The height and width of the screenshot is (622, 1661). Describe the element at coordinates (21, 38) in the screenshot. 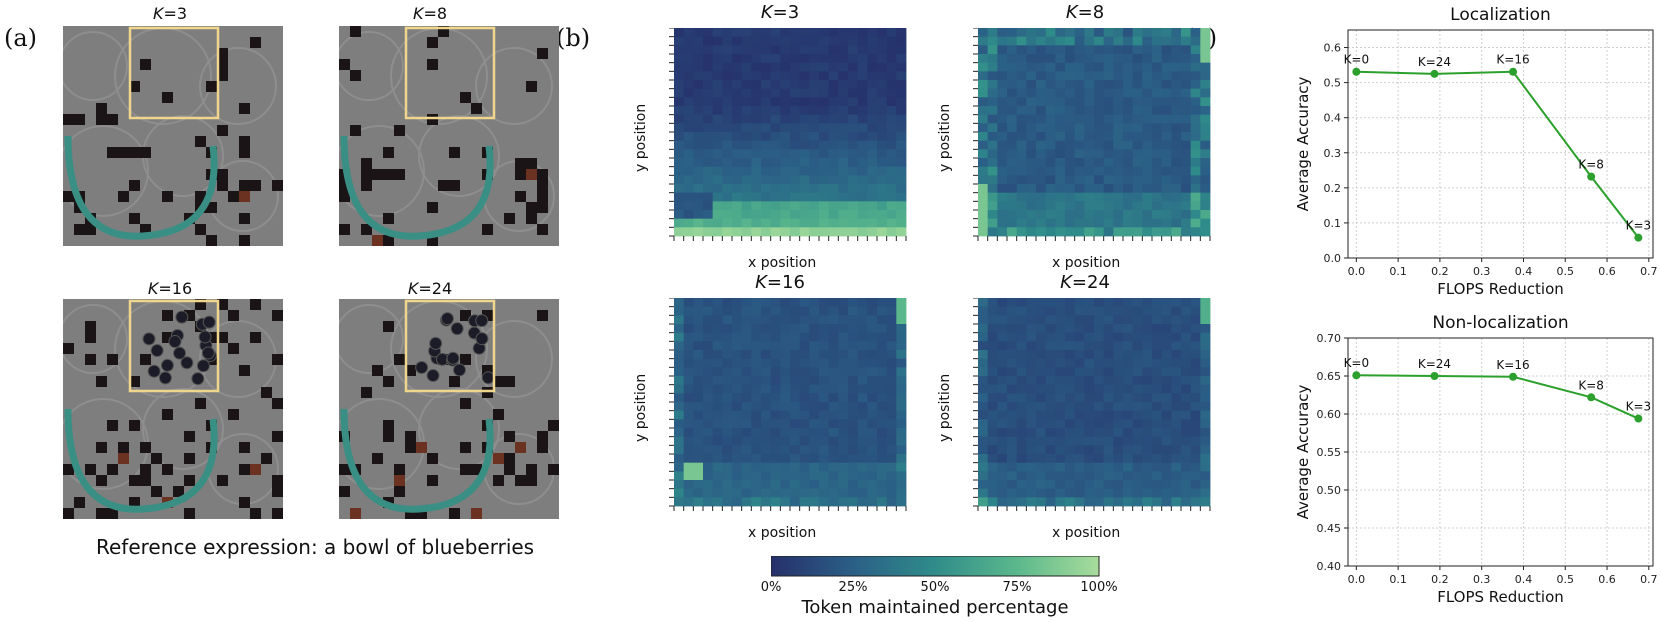

I see `panel-label-a: (a)` at that location.